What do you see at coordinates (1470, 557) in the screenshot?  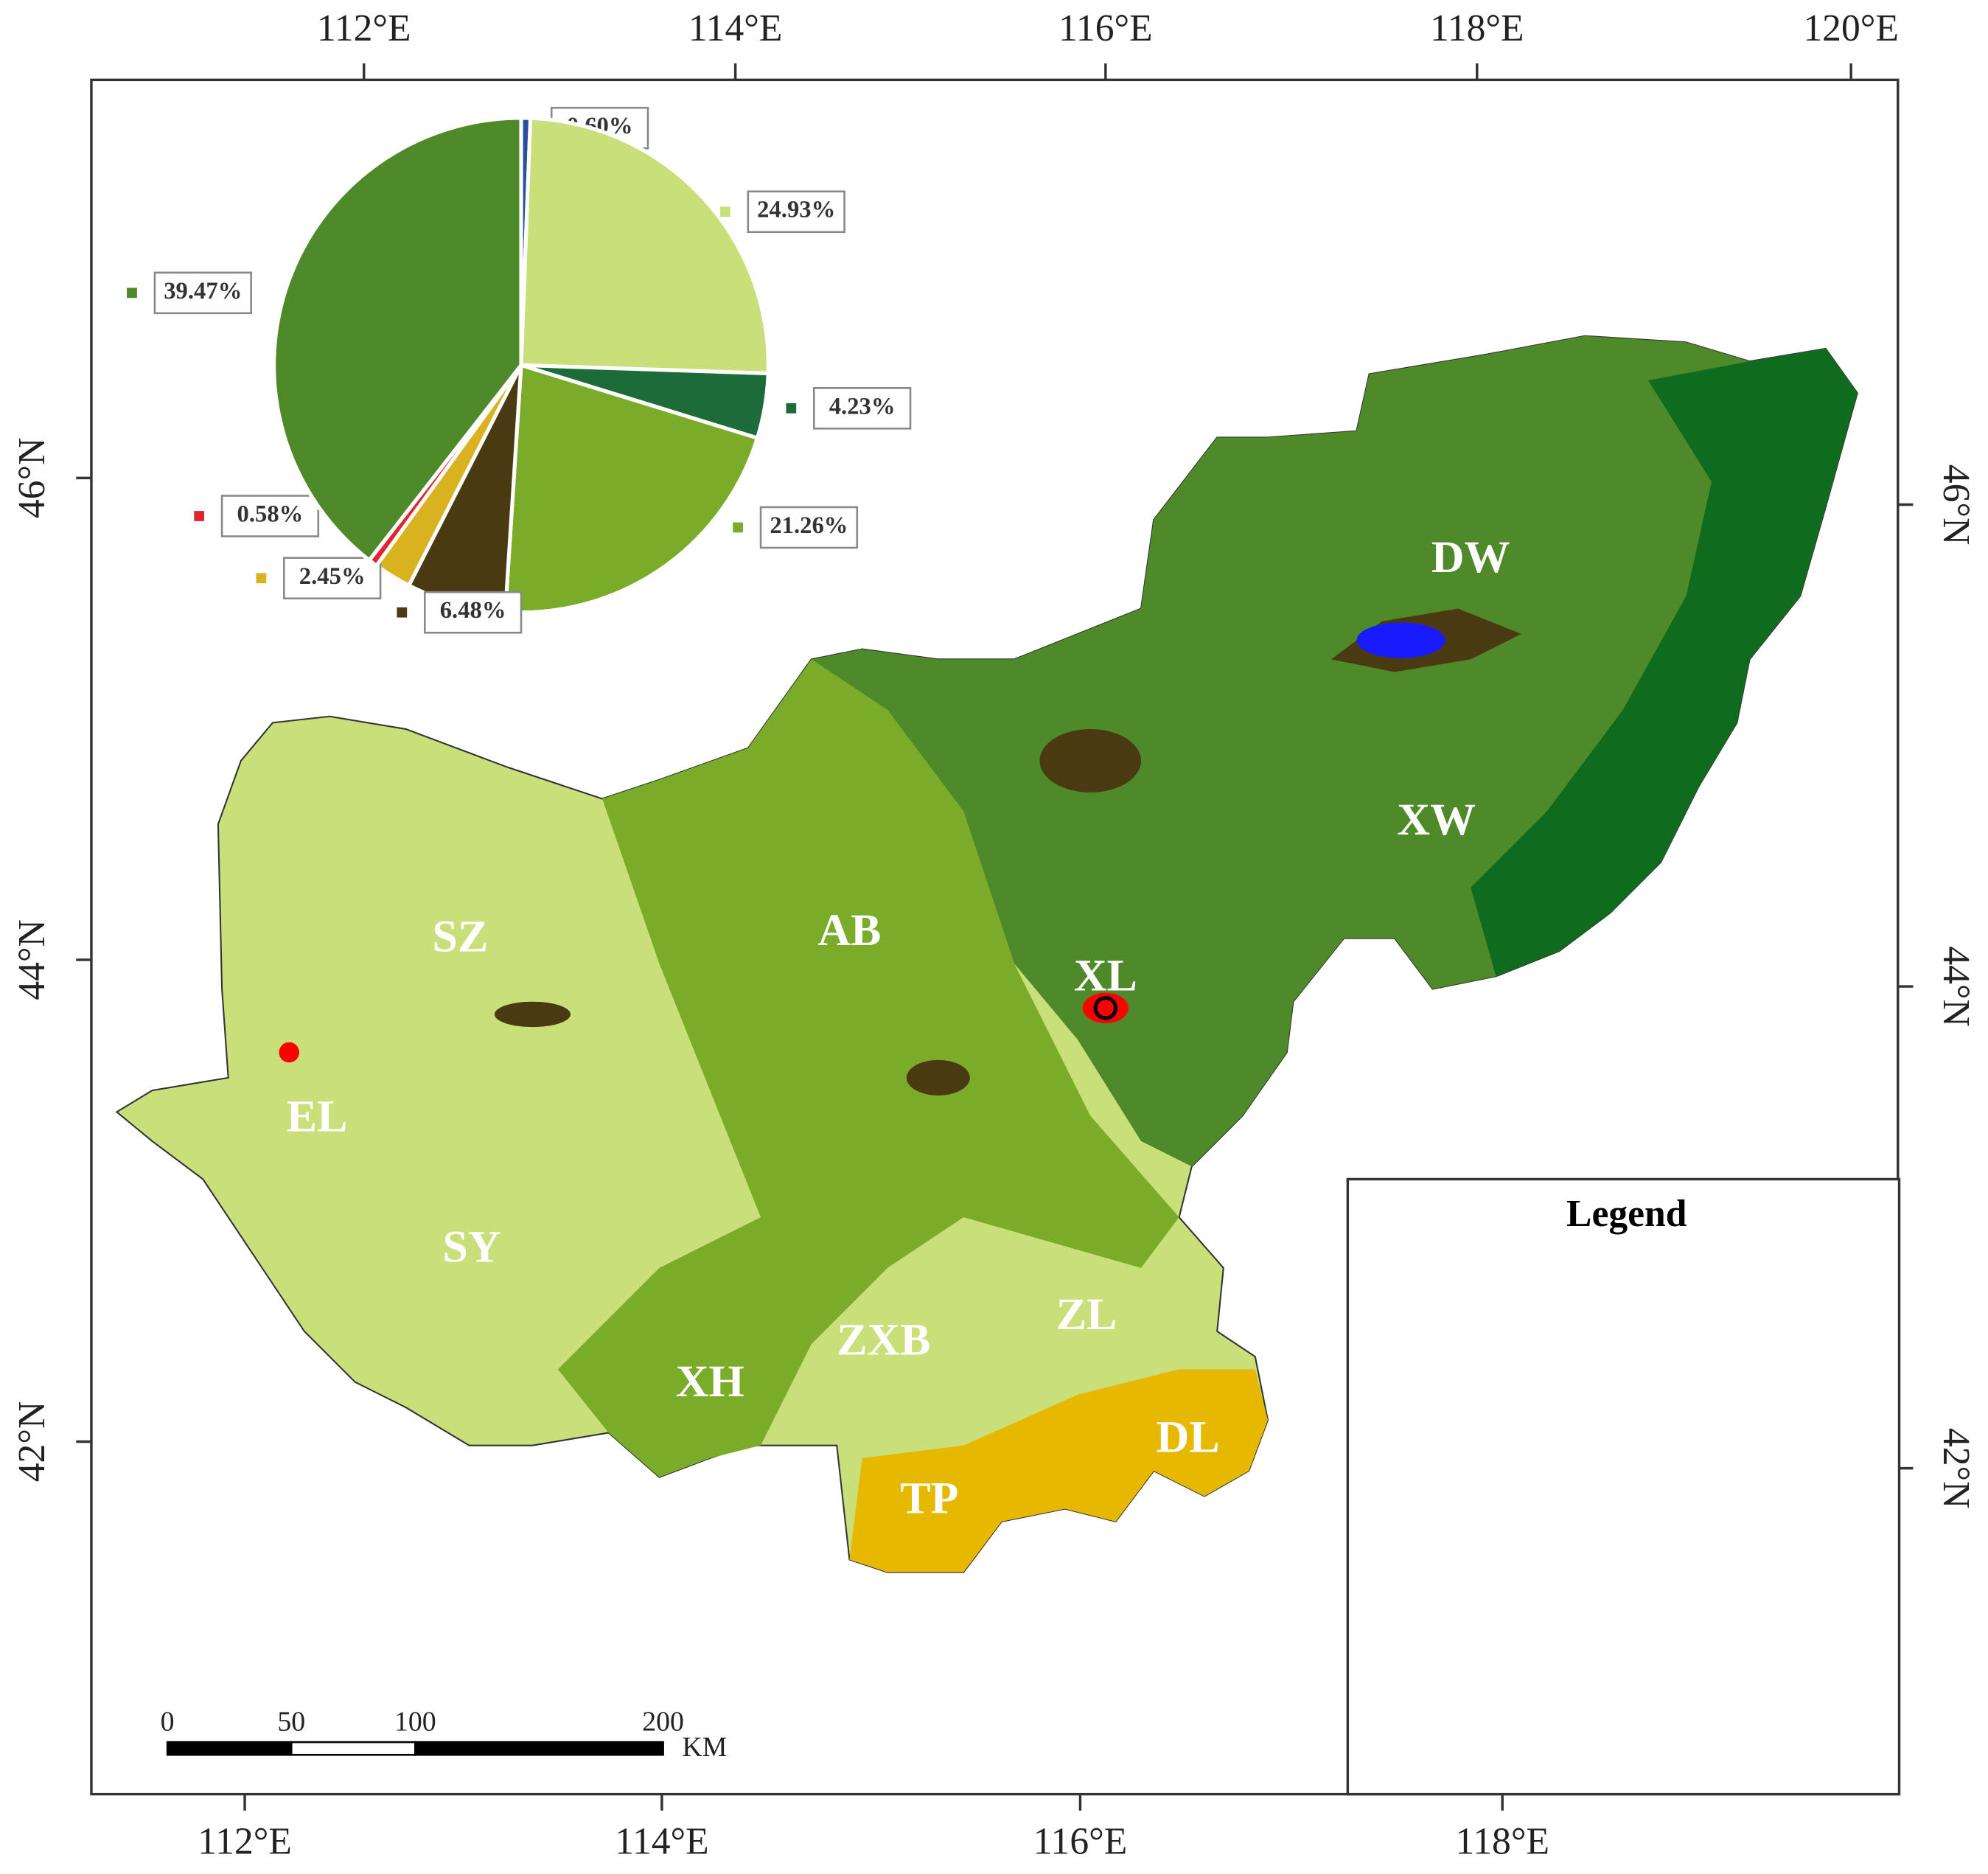 I see `region-label: DW` at bounding box center [1470, 557].